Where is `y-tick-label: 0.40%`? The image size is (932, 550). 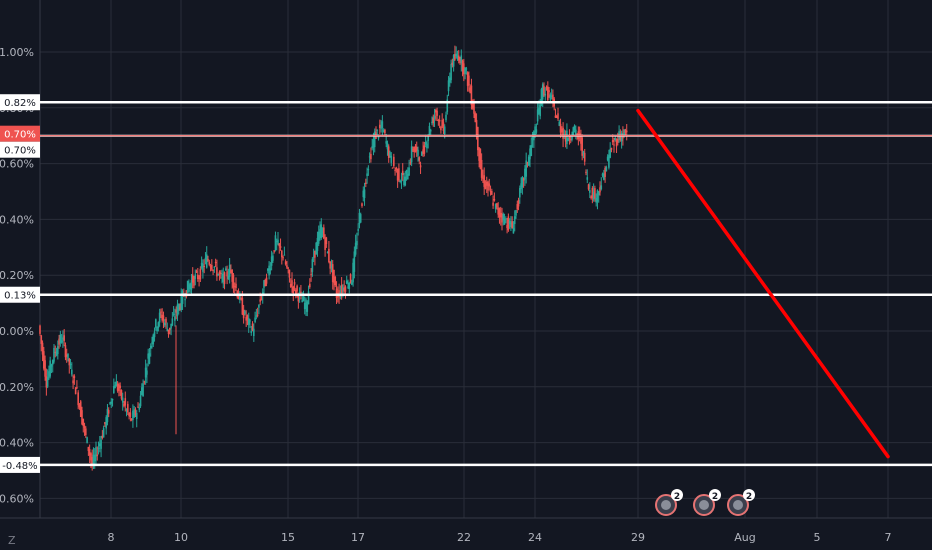
y-tick-label: 0.40% is located at coordinates (17, 219).